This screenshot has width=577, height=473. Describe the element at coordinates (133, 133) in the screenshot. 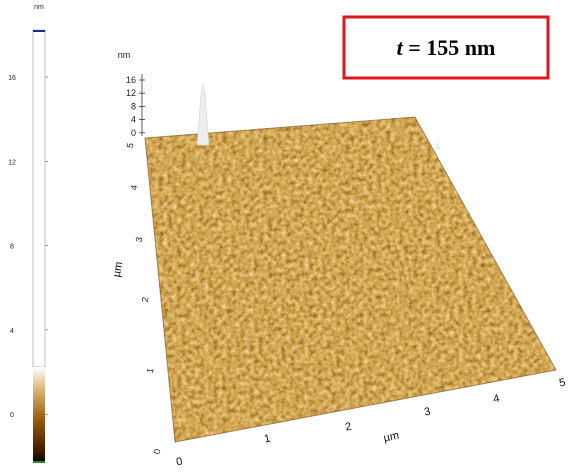

I see `z-tick-label: 0` at that location.